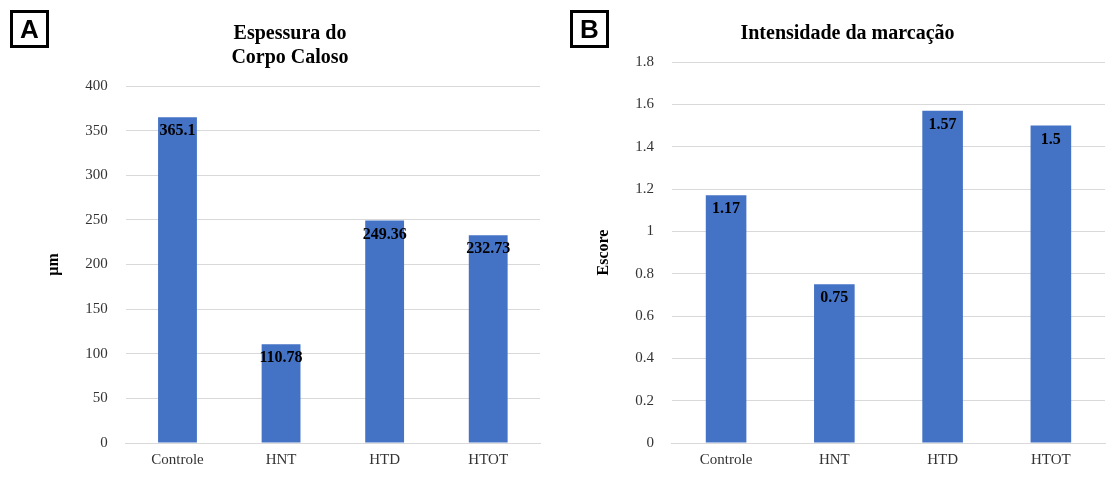 The image size is (1115, 487). What do you see at coordinates (834, 297) in the screenshot?
I see `data-label: 0.75` at bounding box center [834, 297].